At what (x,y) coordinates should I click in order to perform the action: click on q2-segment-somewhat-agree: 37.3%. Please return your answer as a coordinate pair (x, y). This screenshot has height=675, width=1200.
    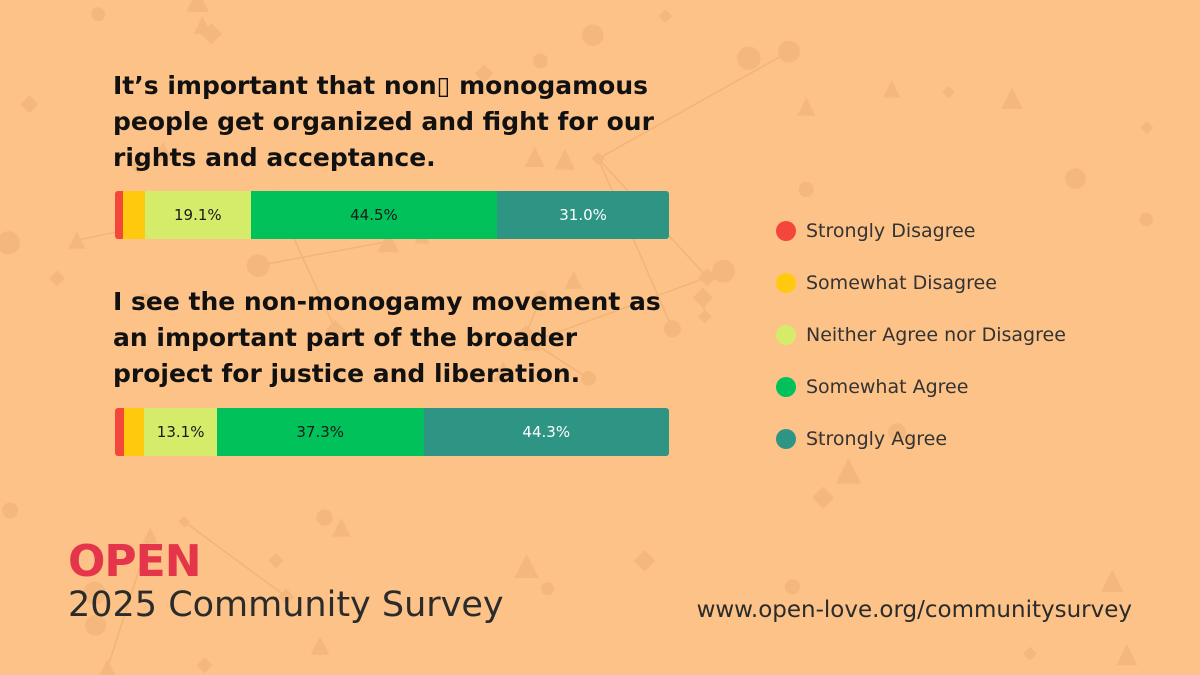
    Looking at the image, I should click on (320, 432).